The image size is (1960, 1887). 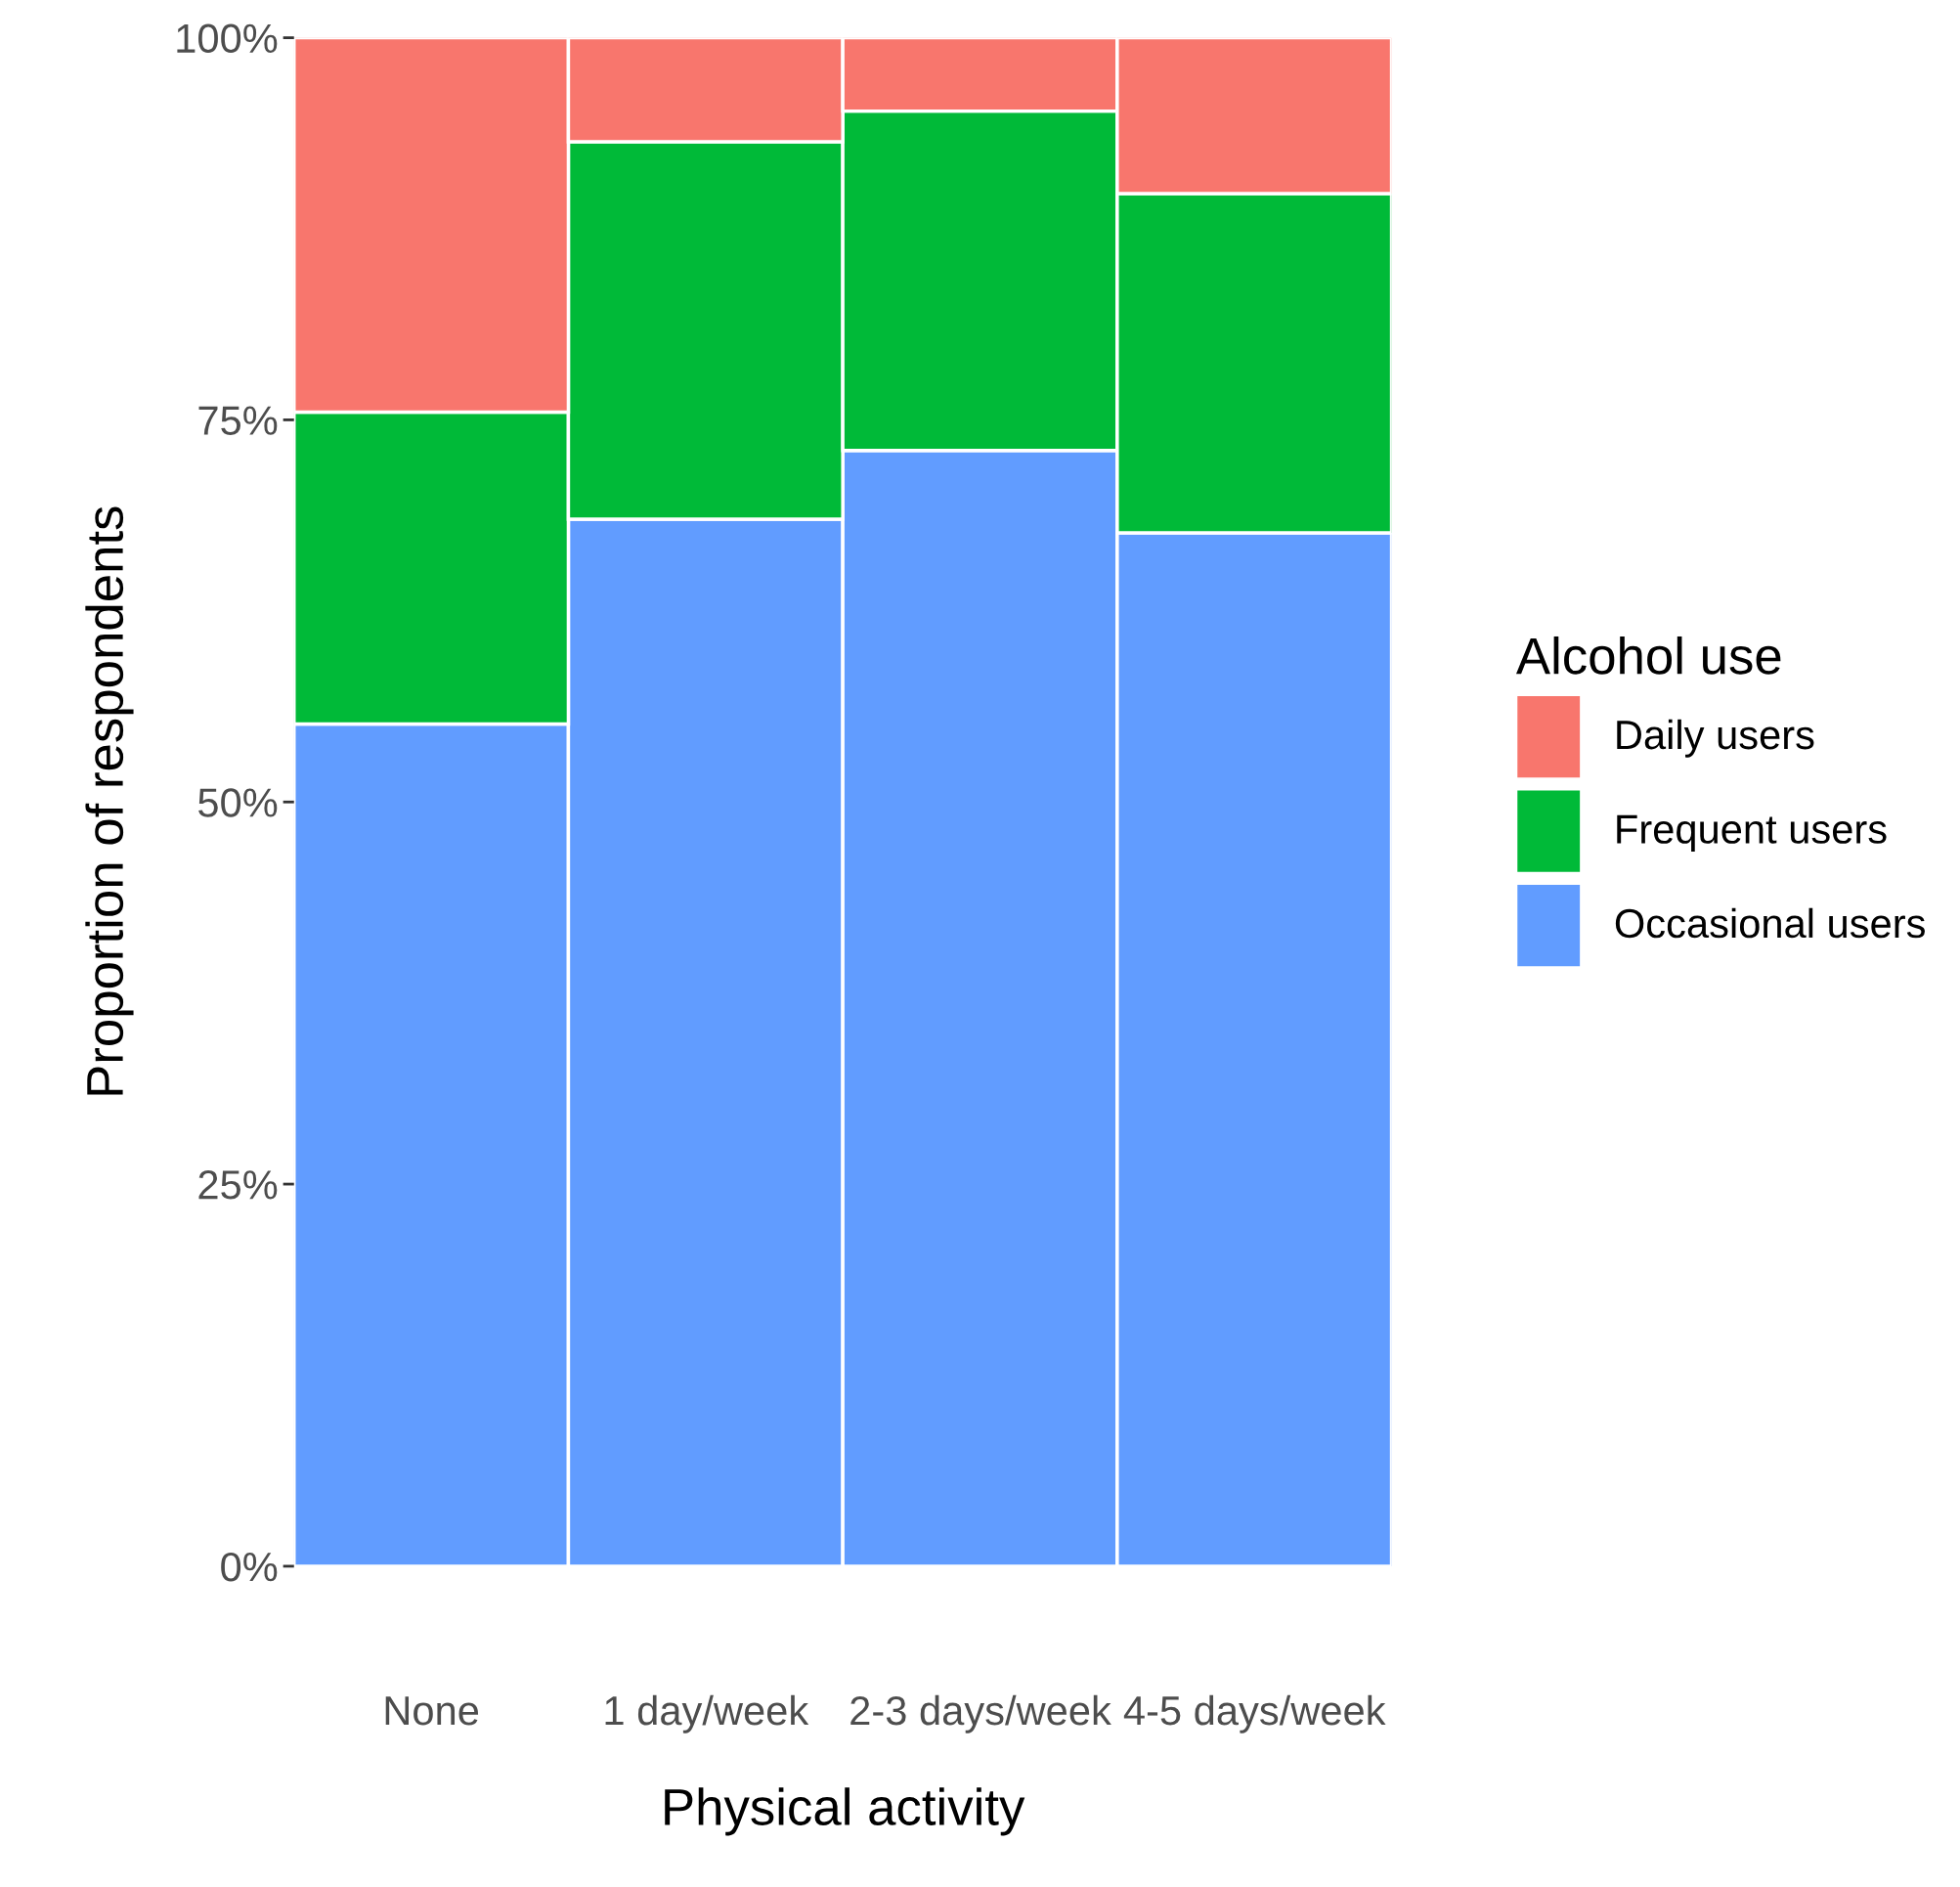 I want to click on legend-label: Occasional users, so click(x=1770, y=923).